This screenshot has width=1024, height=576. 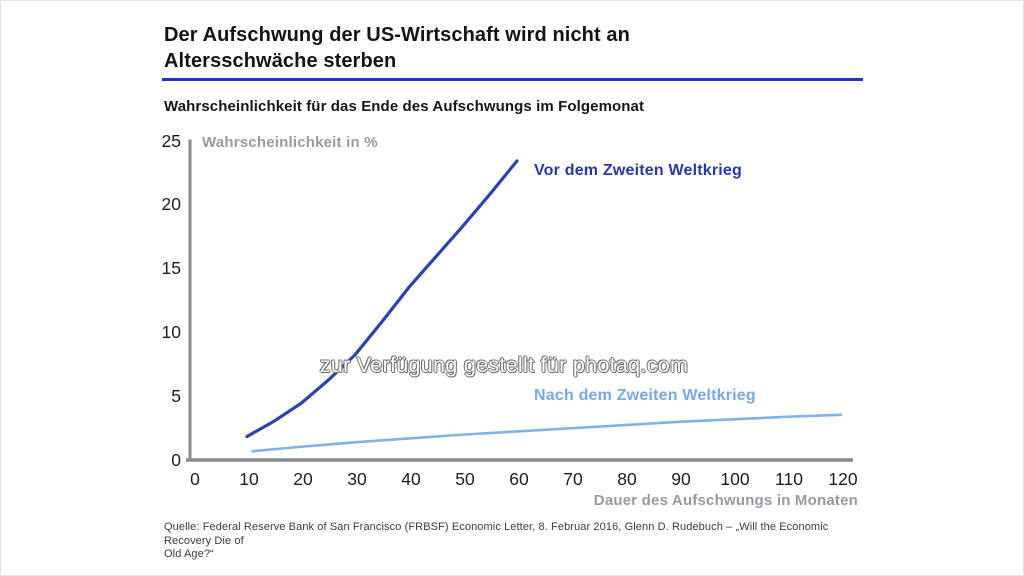 I want to click on text-line: Old Age?“, so click(x=189, y=554).